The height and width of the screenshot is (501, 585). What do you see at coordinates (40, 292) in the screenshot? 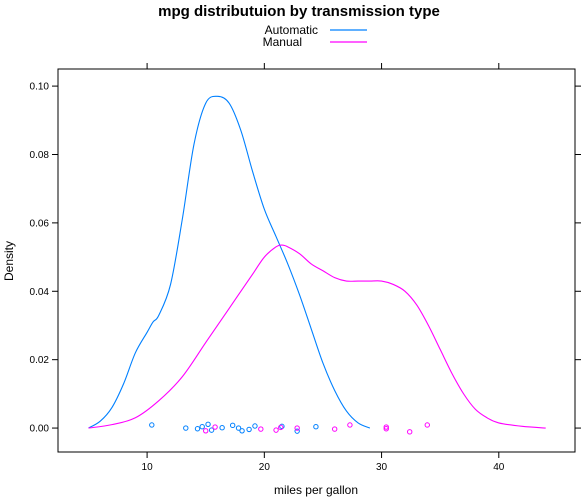
I see `y-tick-label: 0.04` at bounding box center [40, 292].